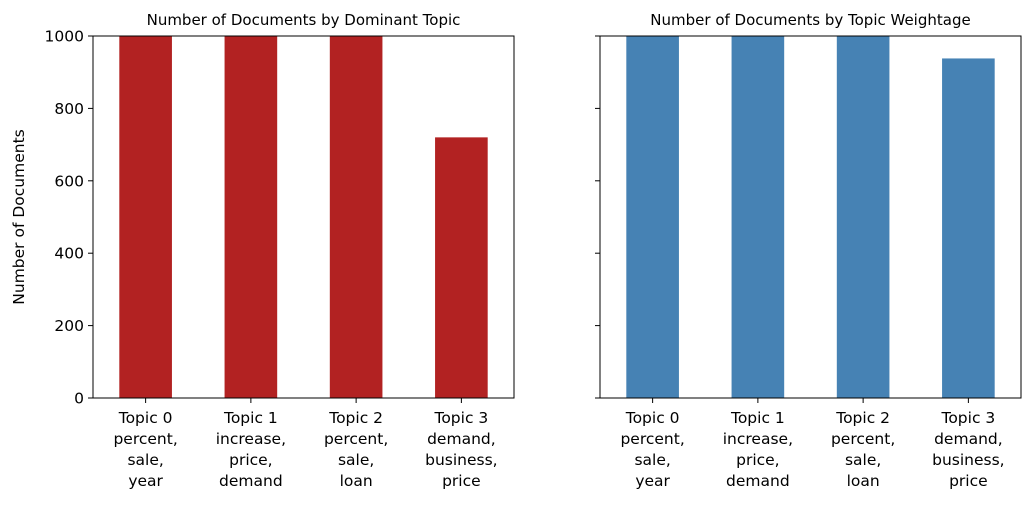  I want to click on chart-title: Number of Documents by Dominant Topic, so click(304, 20).